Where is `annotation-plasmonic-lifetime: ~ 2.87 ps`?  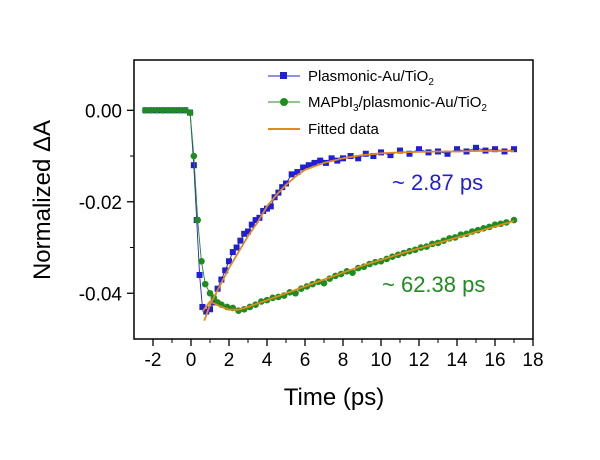
annotation-plasmonic-lifetime: ~ 2.87 ps is located at coordinates (437, 182).